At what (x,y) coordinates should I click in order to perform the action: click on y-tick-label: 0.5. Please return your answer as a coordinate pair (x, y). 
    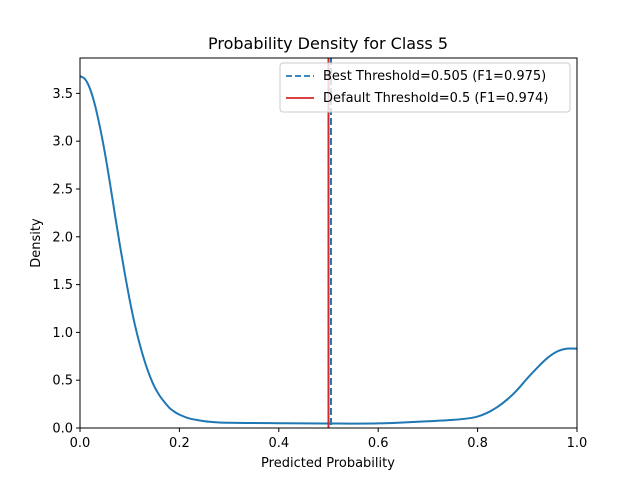
    Looking at the image, I should click on (62, 381).